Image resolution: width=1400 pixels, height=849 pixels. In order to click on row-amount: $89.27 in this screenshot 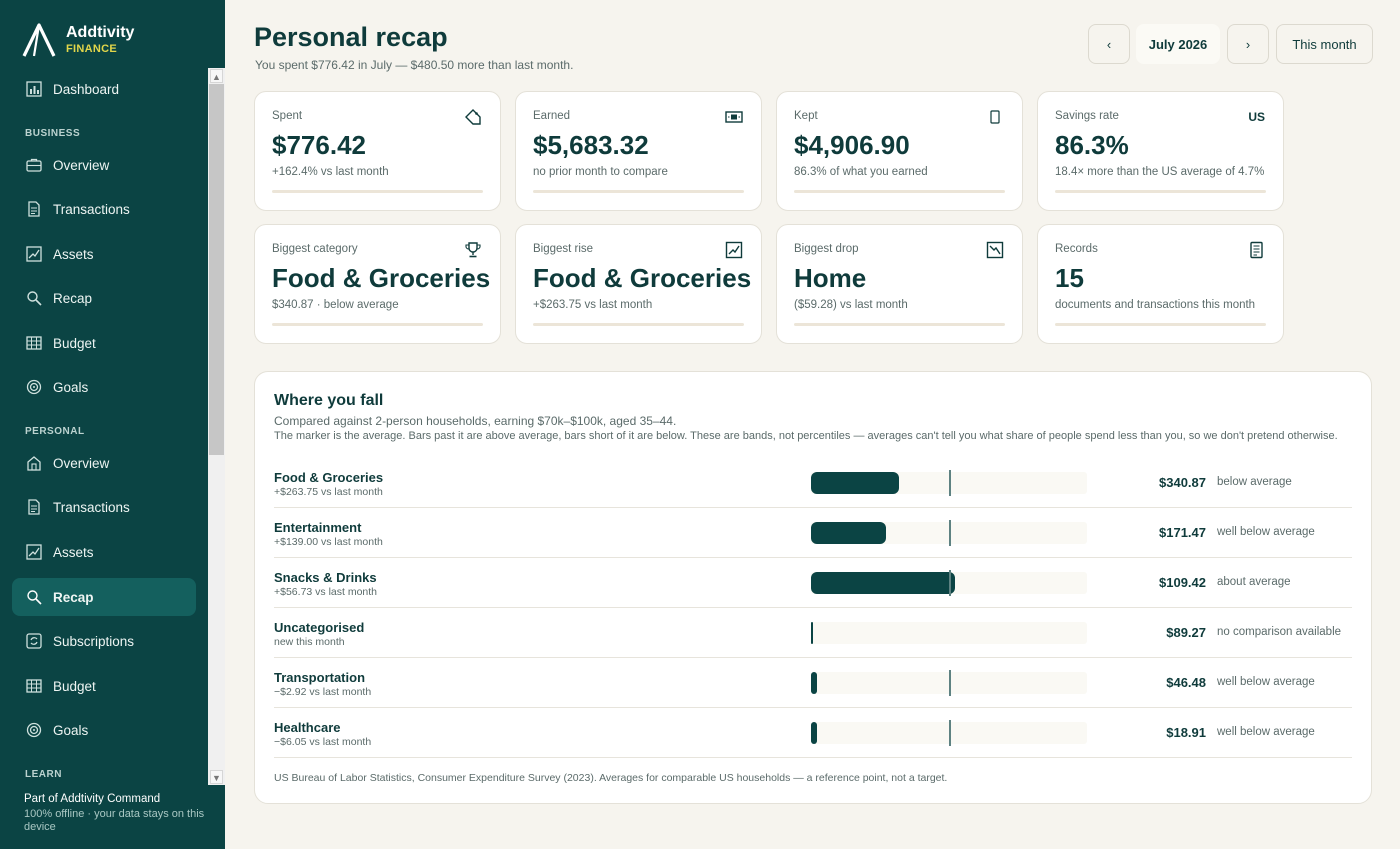, I will do `click(1186, 632)`.